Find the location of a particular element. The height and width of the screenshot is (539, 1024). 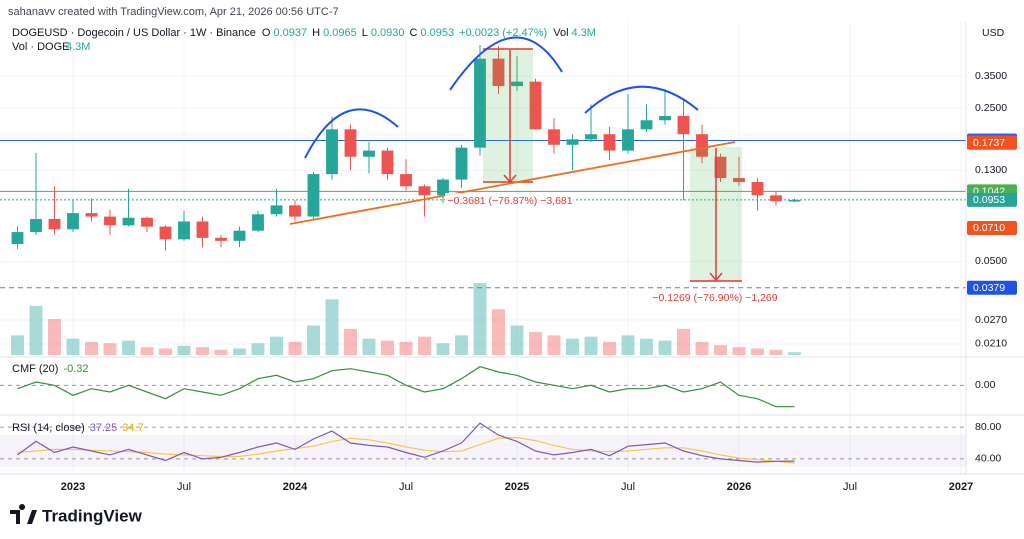

pattern-arc is located at coordinates (506, 63).